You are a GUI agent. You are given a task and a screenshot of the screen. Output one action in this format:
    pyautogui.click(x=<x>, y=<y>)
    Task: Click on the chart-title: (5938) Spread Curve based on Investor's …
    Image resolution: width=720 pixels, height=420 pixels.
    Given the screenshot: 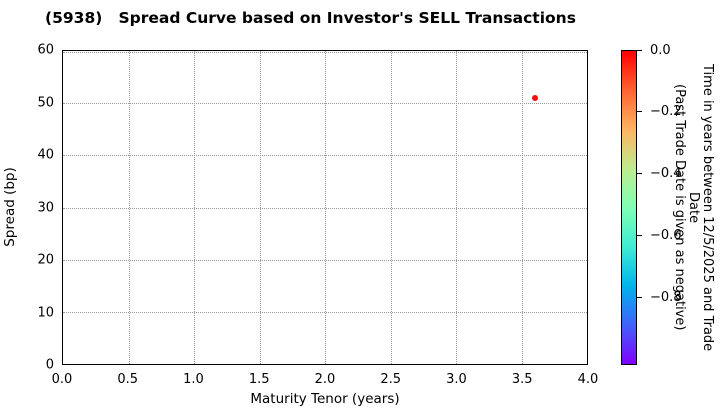 What is the action you would take?
    pyautogui.click(x=310, y=18)
    